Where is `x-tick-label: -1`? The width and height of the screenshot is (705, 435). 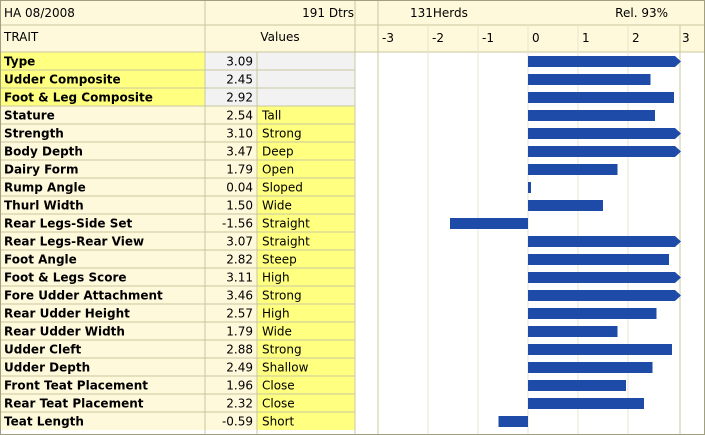
x-tick-label: -1 is located at coordinates (488, 38).